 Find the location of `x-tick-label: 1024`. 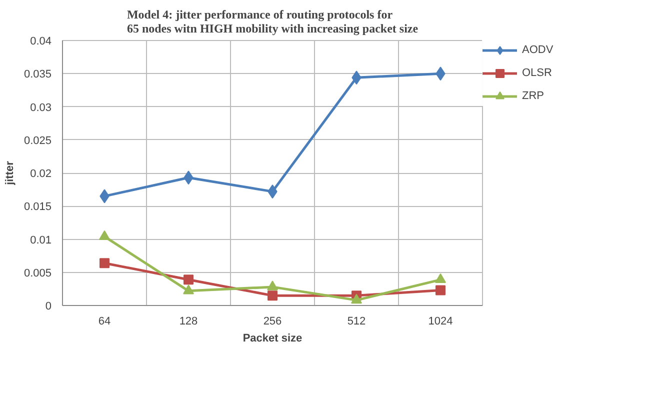

x-tick-label: 1024 is located at coordinates (440, 322).